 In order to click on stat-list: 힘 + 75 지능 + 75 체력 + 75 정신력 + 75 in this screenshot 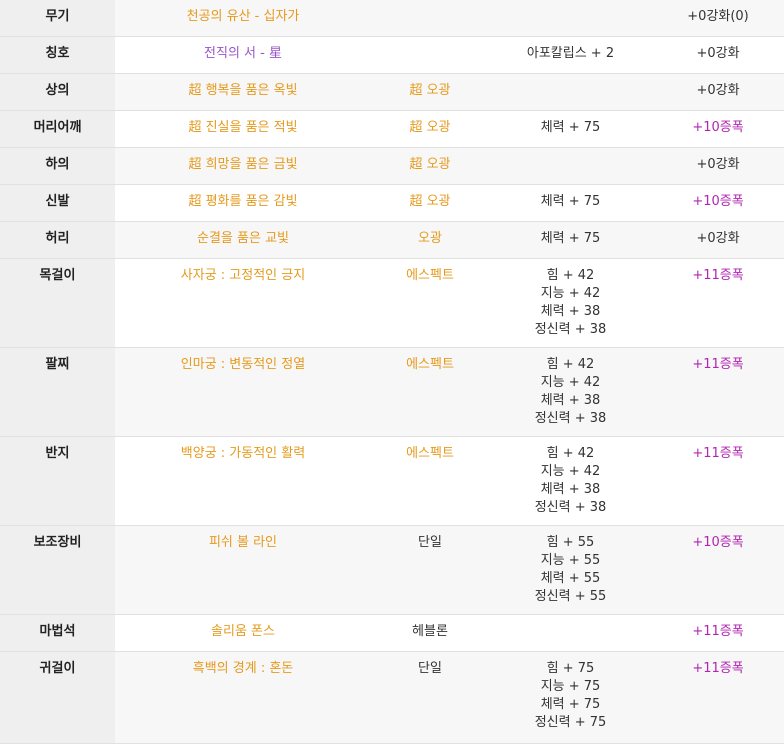, I will do `click(570, 697)`.